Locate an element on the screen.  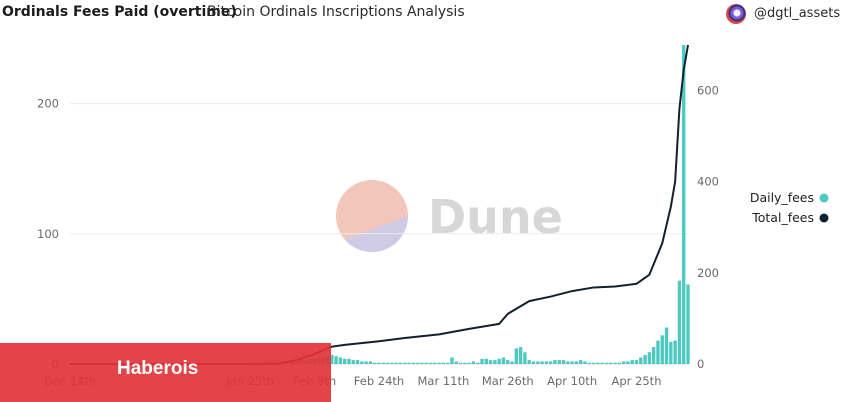
right-y-tick-label: 400 is located at coordinates (708, 182).